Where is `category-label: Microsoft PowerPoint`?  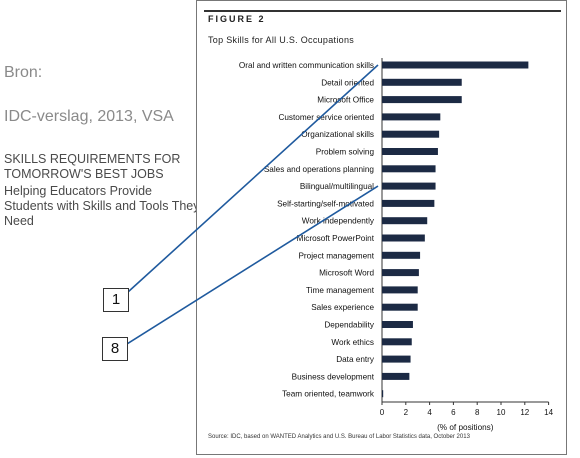 category-label: Microsoft PowerPoint is located at coordinates (336, 238).